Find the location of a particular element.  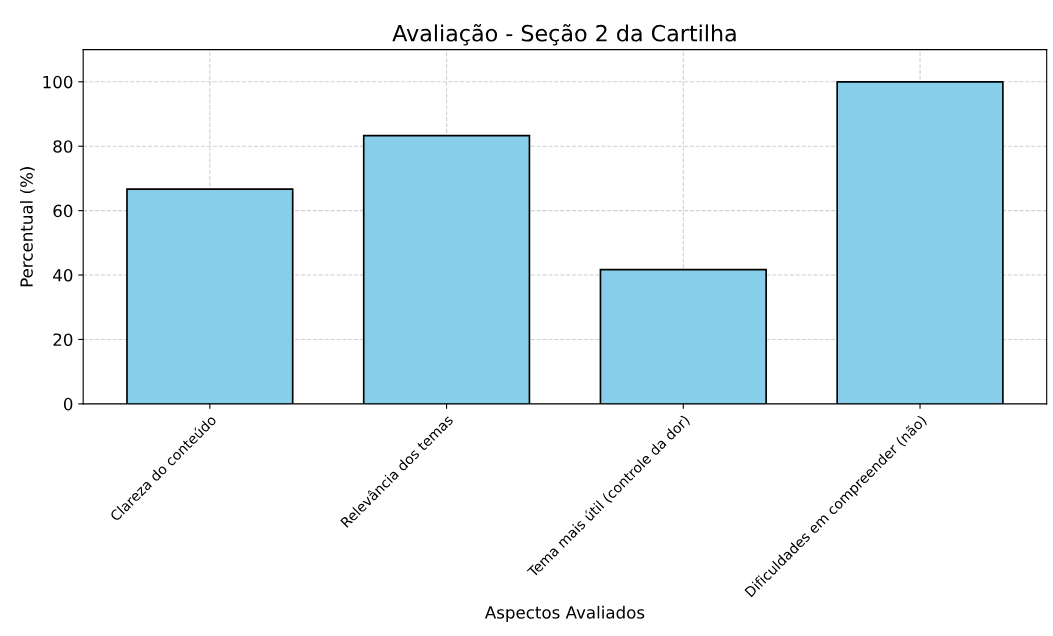

y-tick-label: 0 is located at coordinates (68, 404).